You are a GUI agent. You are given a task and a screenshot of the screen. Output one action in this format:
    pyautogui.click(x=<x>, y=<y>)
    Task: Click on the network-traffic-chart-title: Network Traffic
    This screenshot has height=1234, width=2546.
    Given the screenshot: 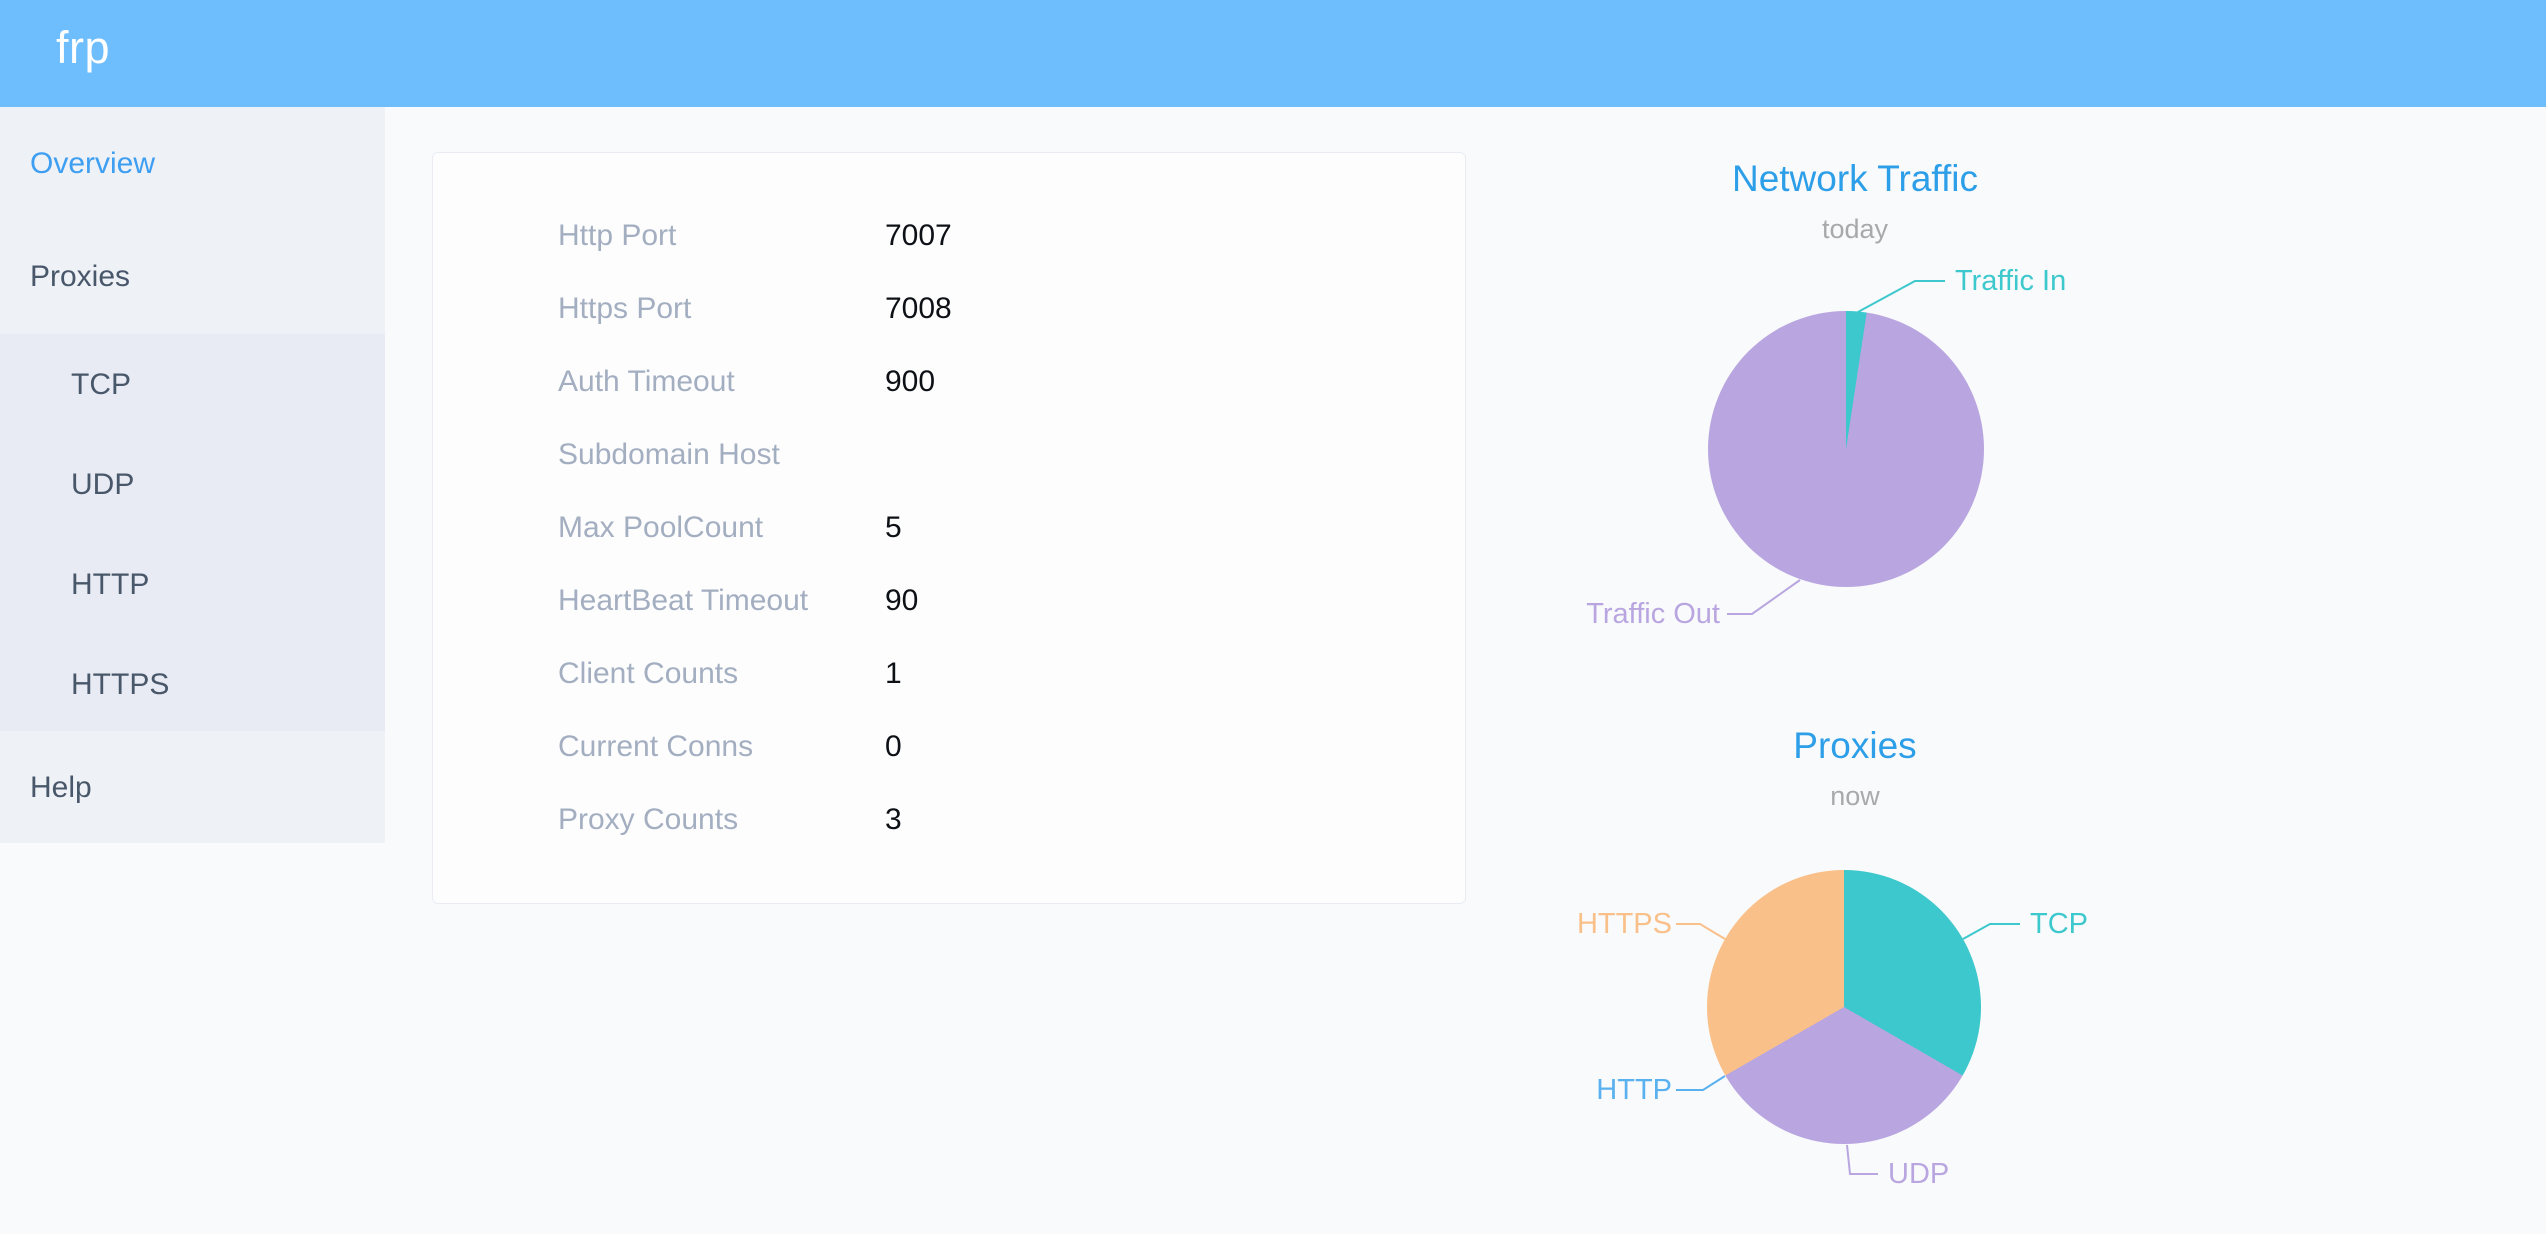 What is the action you would take?
    pyautogui.click(x=1855, y=178)
    